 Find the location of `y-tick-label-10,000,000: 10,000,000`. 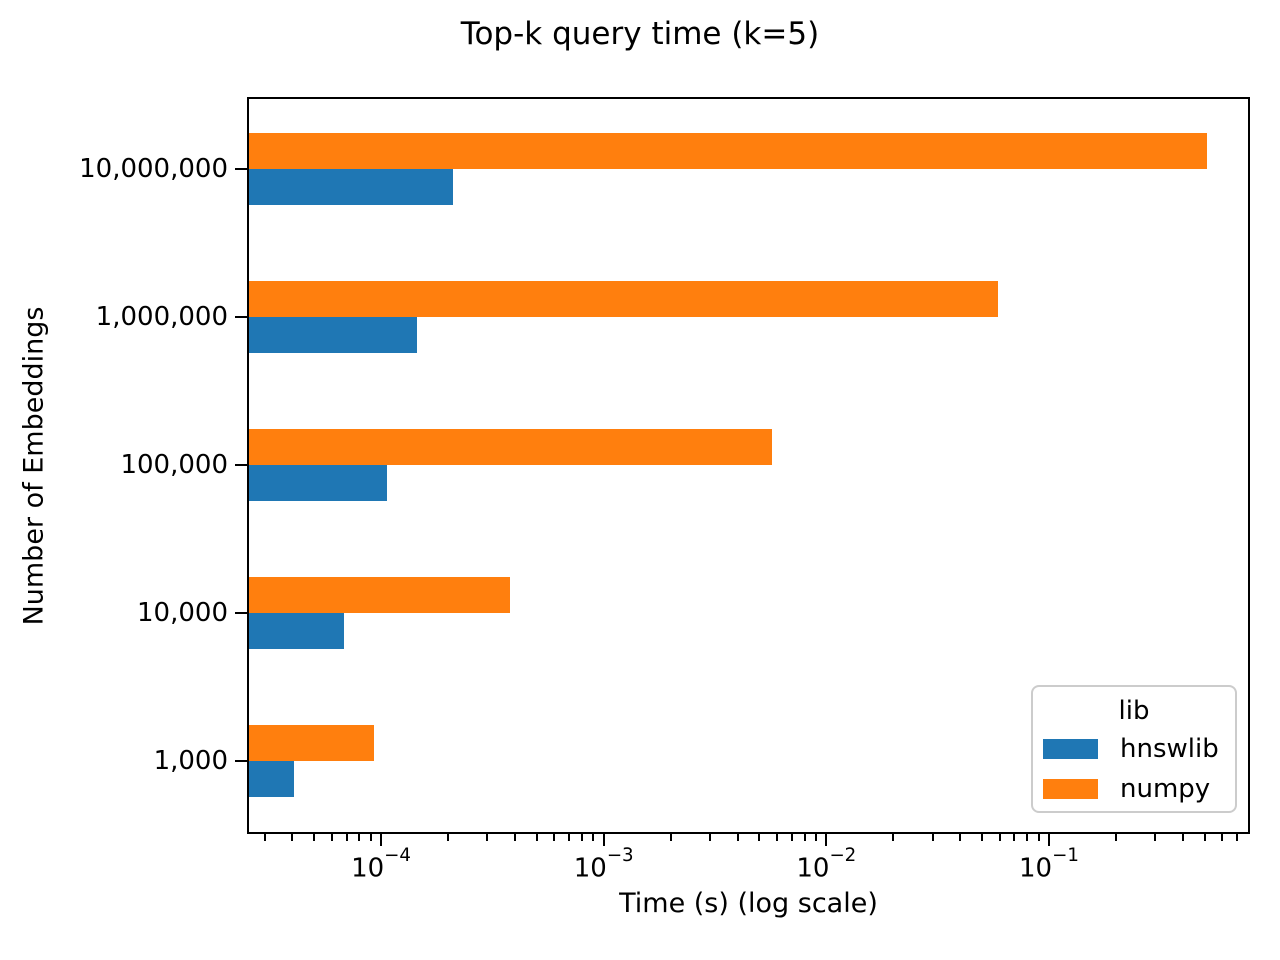

y-tick-label-10,000,000: 10,000,000 is located at coordinates (153, 169).